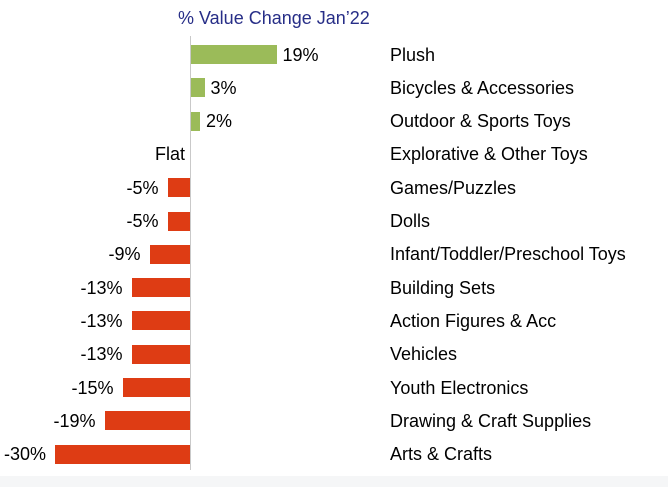 This screenshot has width=668, height=487. What do you see at coordinates (334, 481) in the screenshot?
I see `bottom-strip` at bounding box center [334, 481].